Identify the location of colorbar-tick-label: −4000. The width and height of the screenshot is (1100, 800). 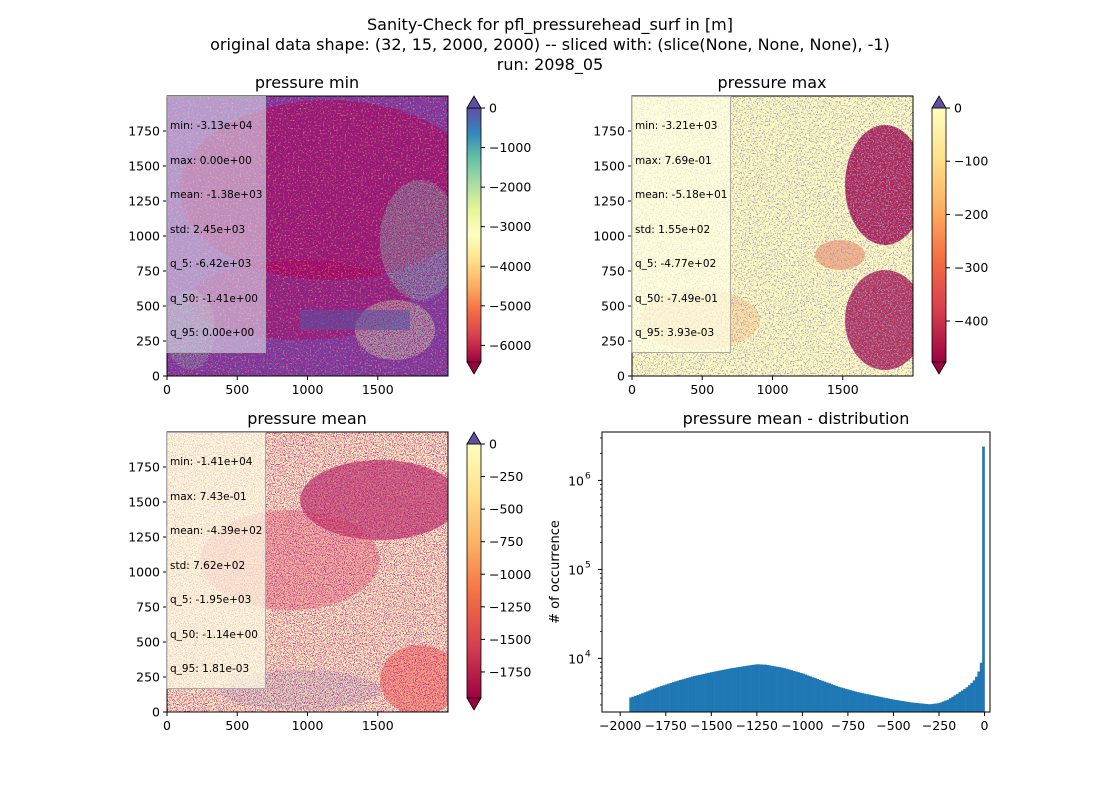
(510, 266).